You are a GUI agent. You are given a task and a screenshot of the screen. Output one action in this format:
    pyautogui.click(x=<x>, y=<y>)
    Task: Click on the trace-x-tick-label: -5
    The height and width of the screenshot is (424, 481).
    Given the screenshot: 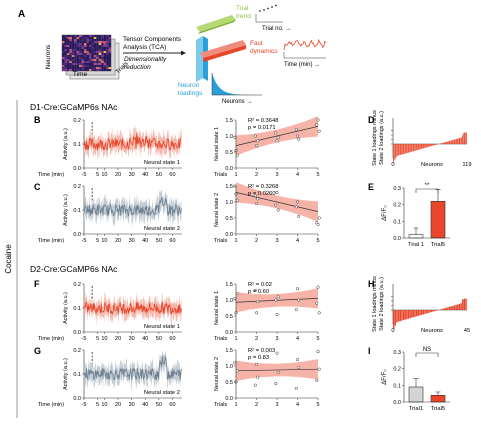 What is the action you would take?
    pyautogui.click(x=84, y=175)
    